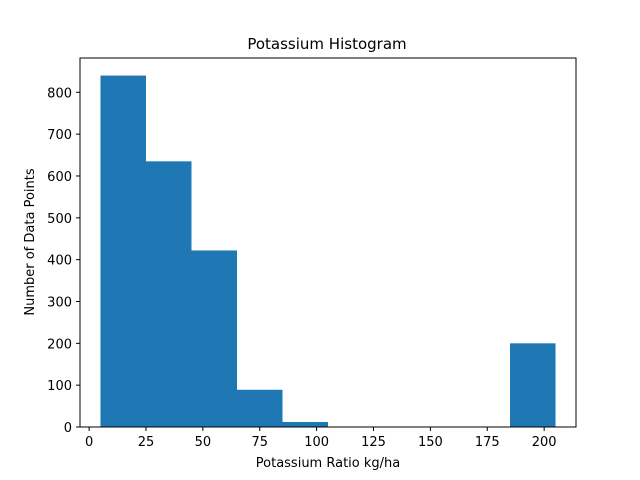  What do you see at coordinates (59, 261) in the screenshot?
I see `y-tick-label: 400` at bounding box center [59, 261].